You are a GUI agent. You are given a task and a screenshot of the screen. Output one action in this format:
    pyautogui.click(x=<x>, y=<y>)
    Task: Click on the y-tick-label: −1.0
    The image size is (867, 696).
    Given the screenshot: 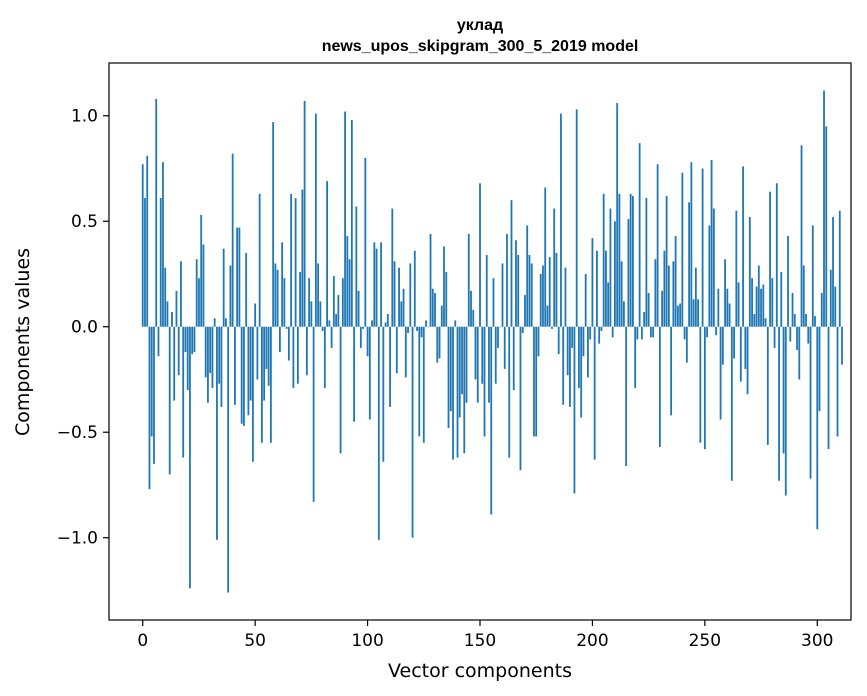 What is the action you would take?
    pyautogui.click(x=77, y=539)
    